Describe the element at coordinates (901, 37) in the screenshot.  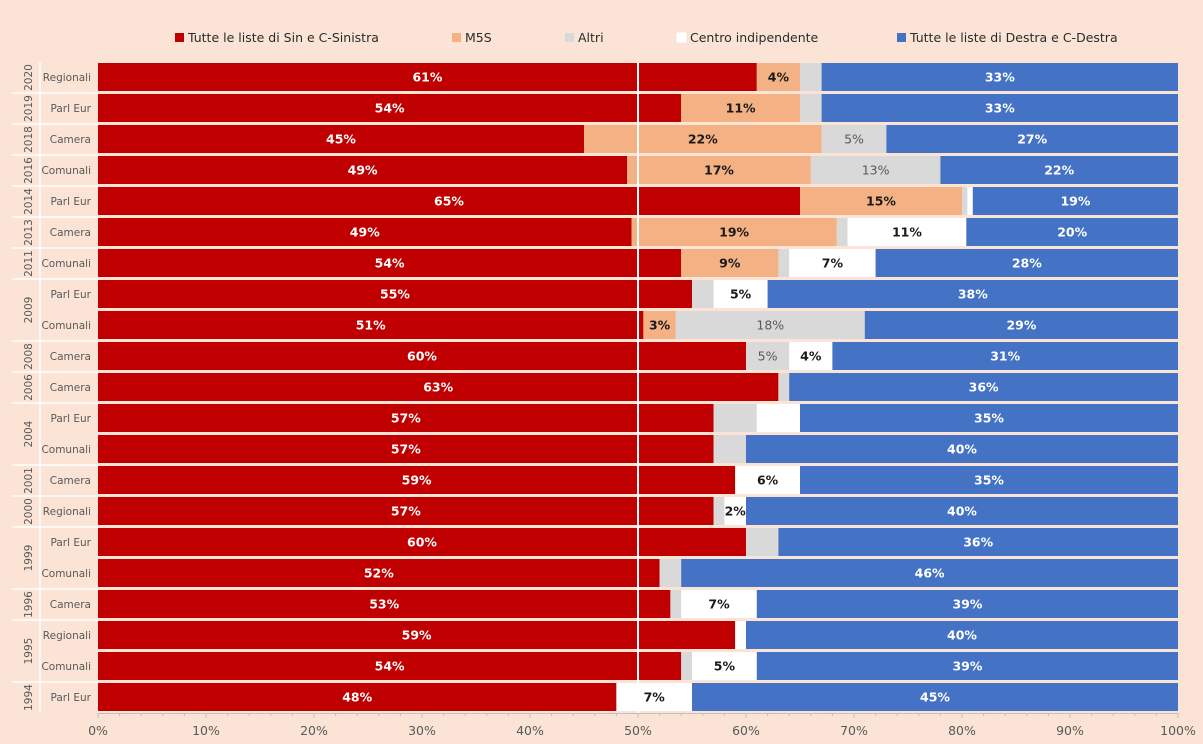
I see `legend-swatch-tutte-le-liste-di-destra-e-c-destra` at that location.